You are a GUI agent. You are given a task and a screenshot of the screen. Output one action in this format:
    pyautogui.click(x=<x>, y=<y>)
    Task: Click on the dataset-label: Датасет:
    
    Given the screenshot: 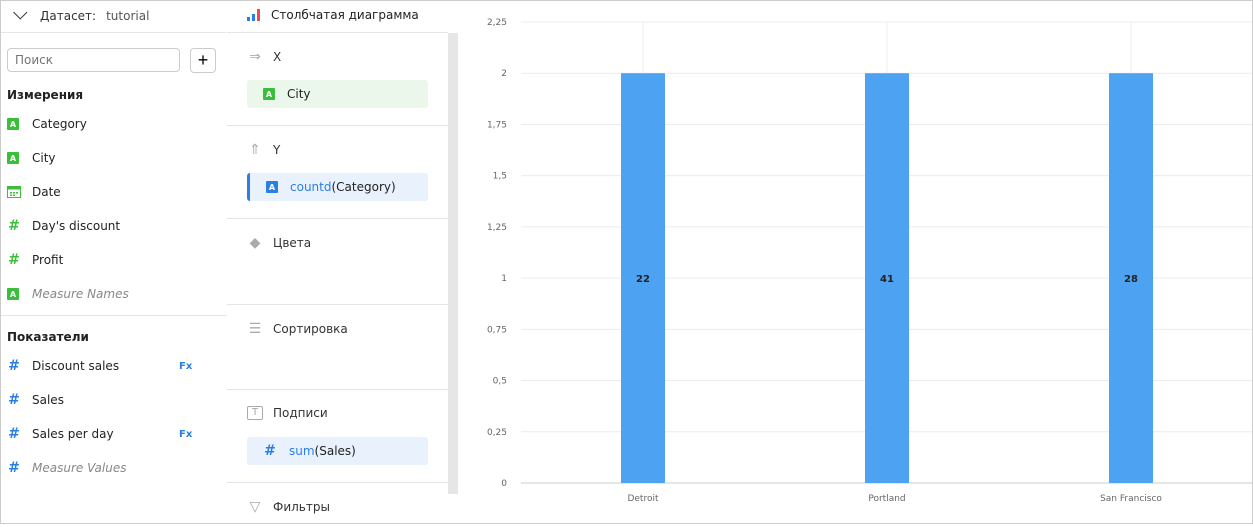 What is the action you would take?
    pyautogui.click(x=68, y=16)
    